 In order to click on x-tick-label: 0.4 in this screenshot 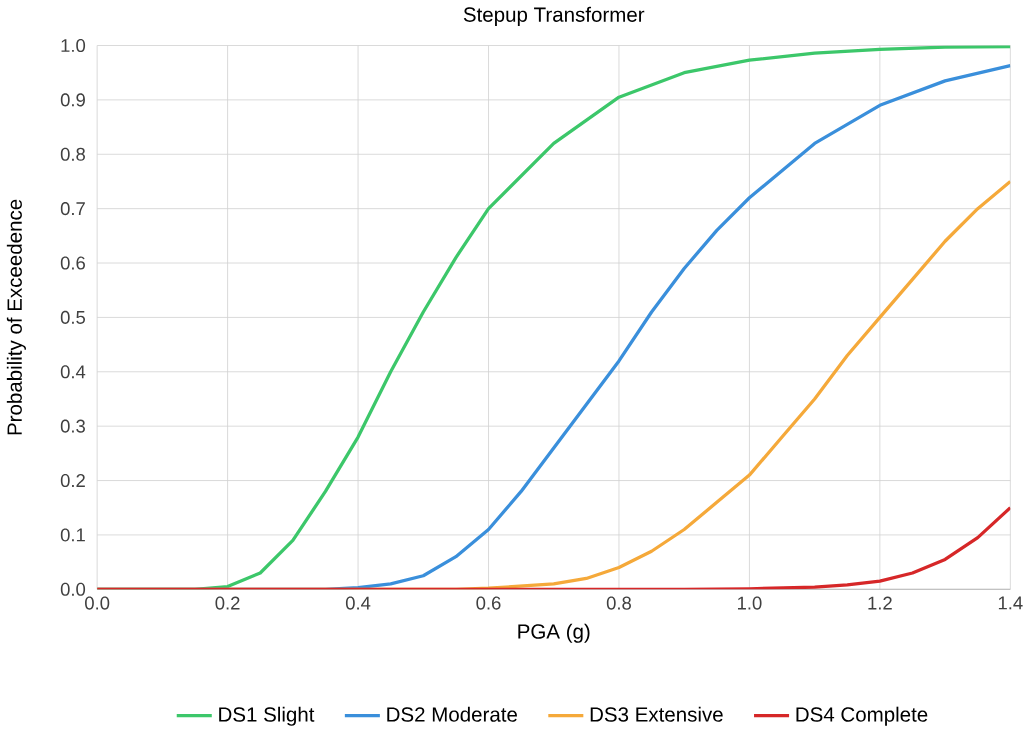, I will do `click(358, 603)`.